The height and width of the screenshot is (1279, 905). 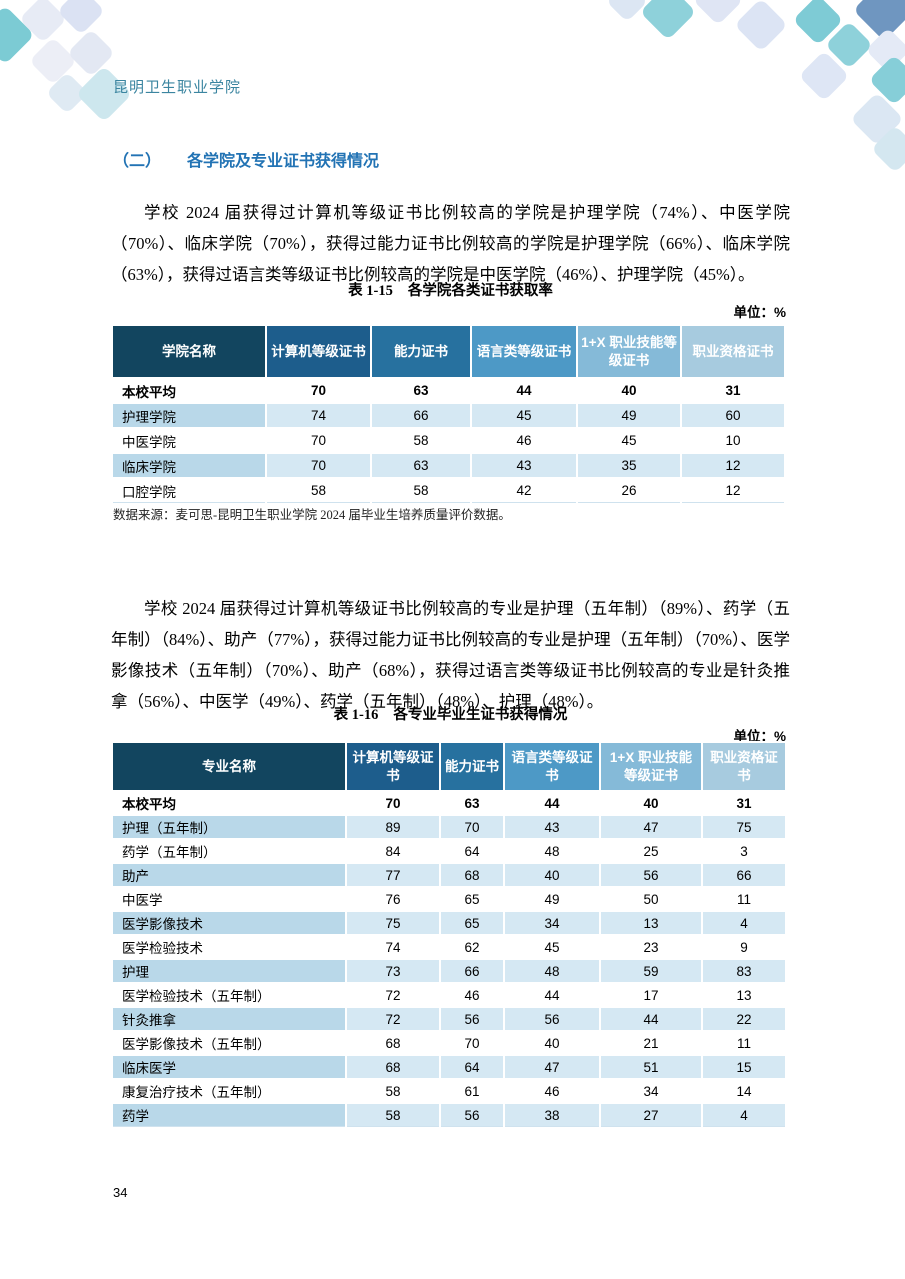 What do you see at coordinates (651, 971) in the screenshot?
I see `value-cell: 59` at bounding box center [651, 971].